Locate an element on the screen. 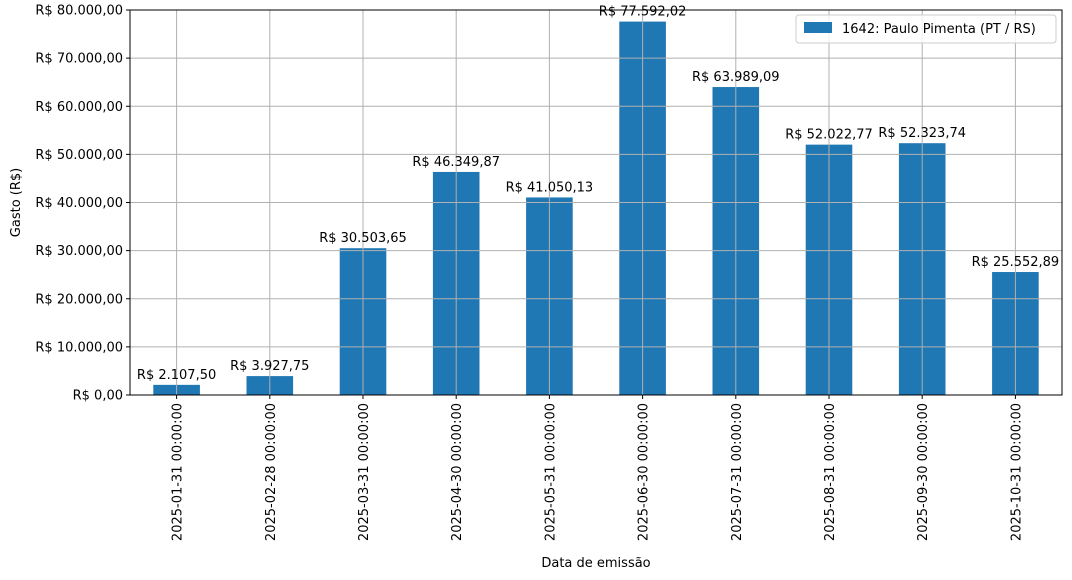 The height and width of the screenshot is (580, 1072). y-tick-label: R$ 60.000,00 is located at coordinates (79, 107).